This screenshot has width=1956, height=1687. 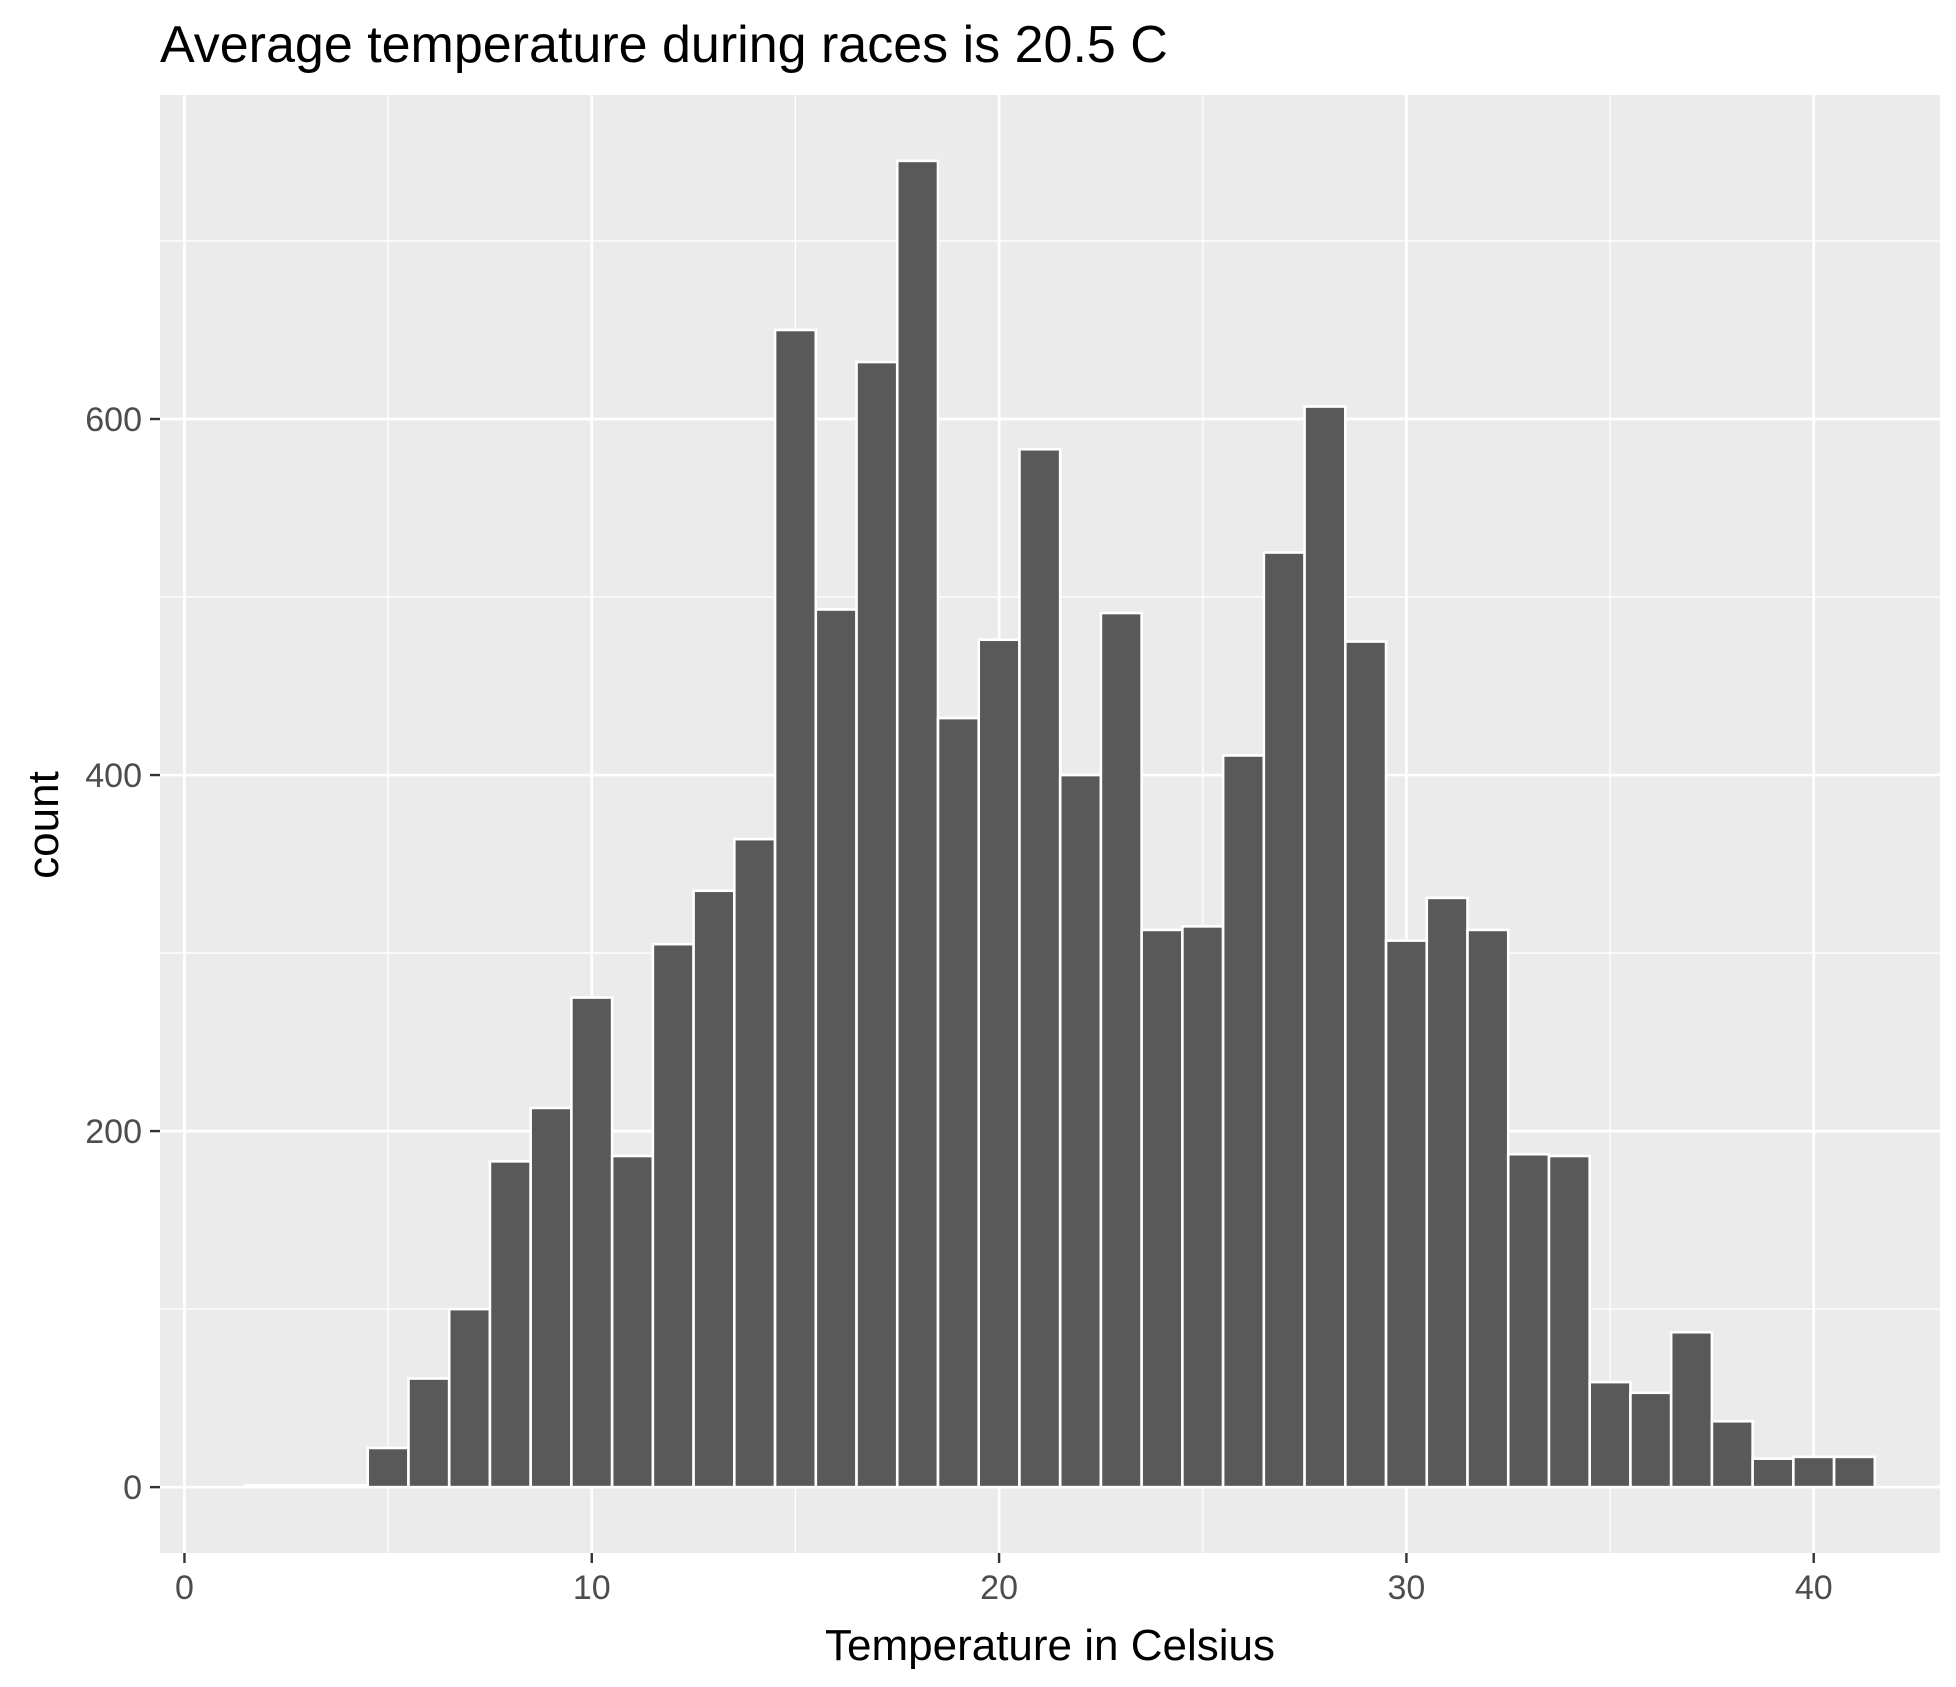 What do you see at coordinates (592, 1588) in the screenshot?
I see `x-tick-label: 10` at bounding box center [592, 1588].